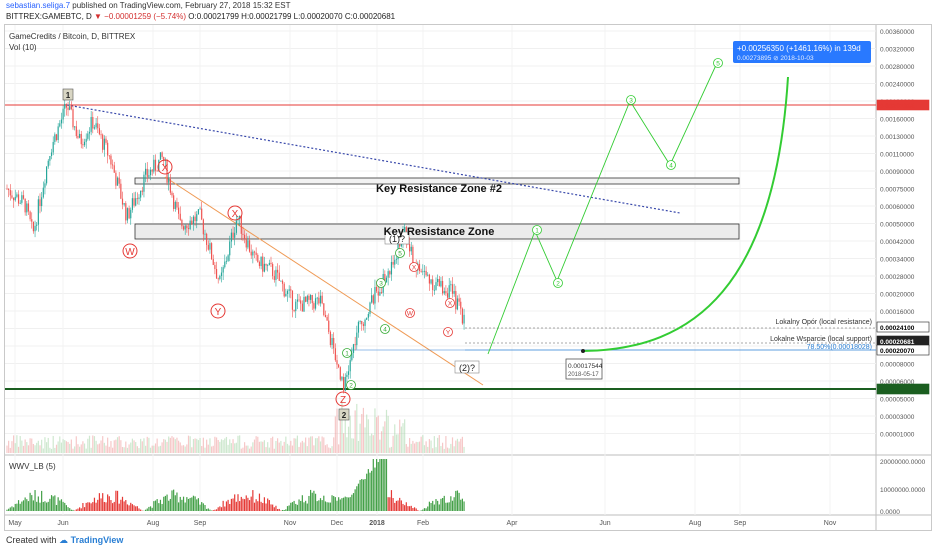 This screenshot has height=550, width=932. Describe the element at coordinates (450, 304) in the screenshot. I see `wave-label: X` at that location.